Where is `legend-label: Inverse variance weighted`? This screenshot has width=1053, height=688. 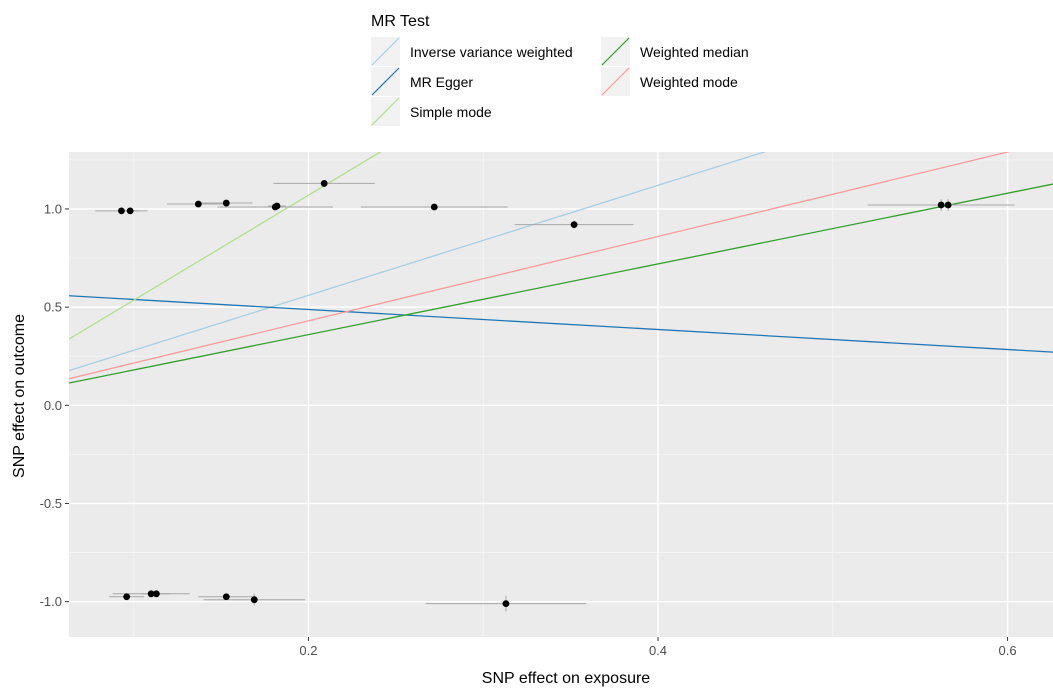
legend-label: Inverse variance weighted is located at coordinates (491, 52).